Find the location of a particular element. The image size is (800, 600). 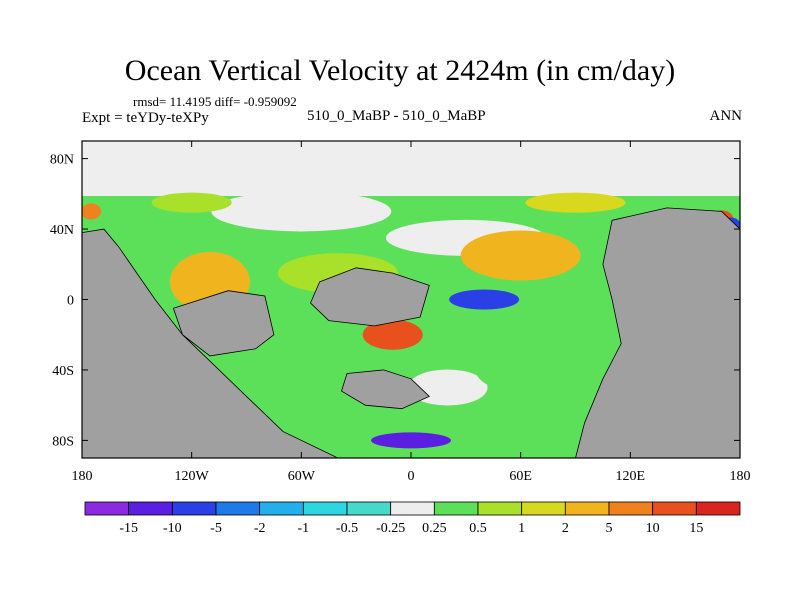

colorbar-label: -2 is located at coordinates (260, 528).